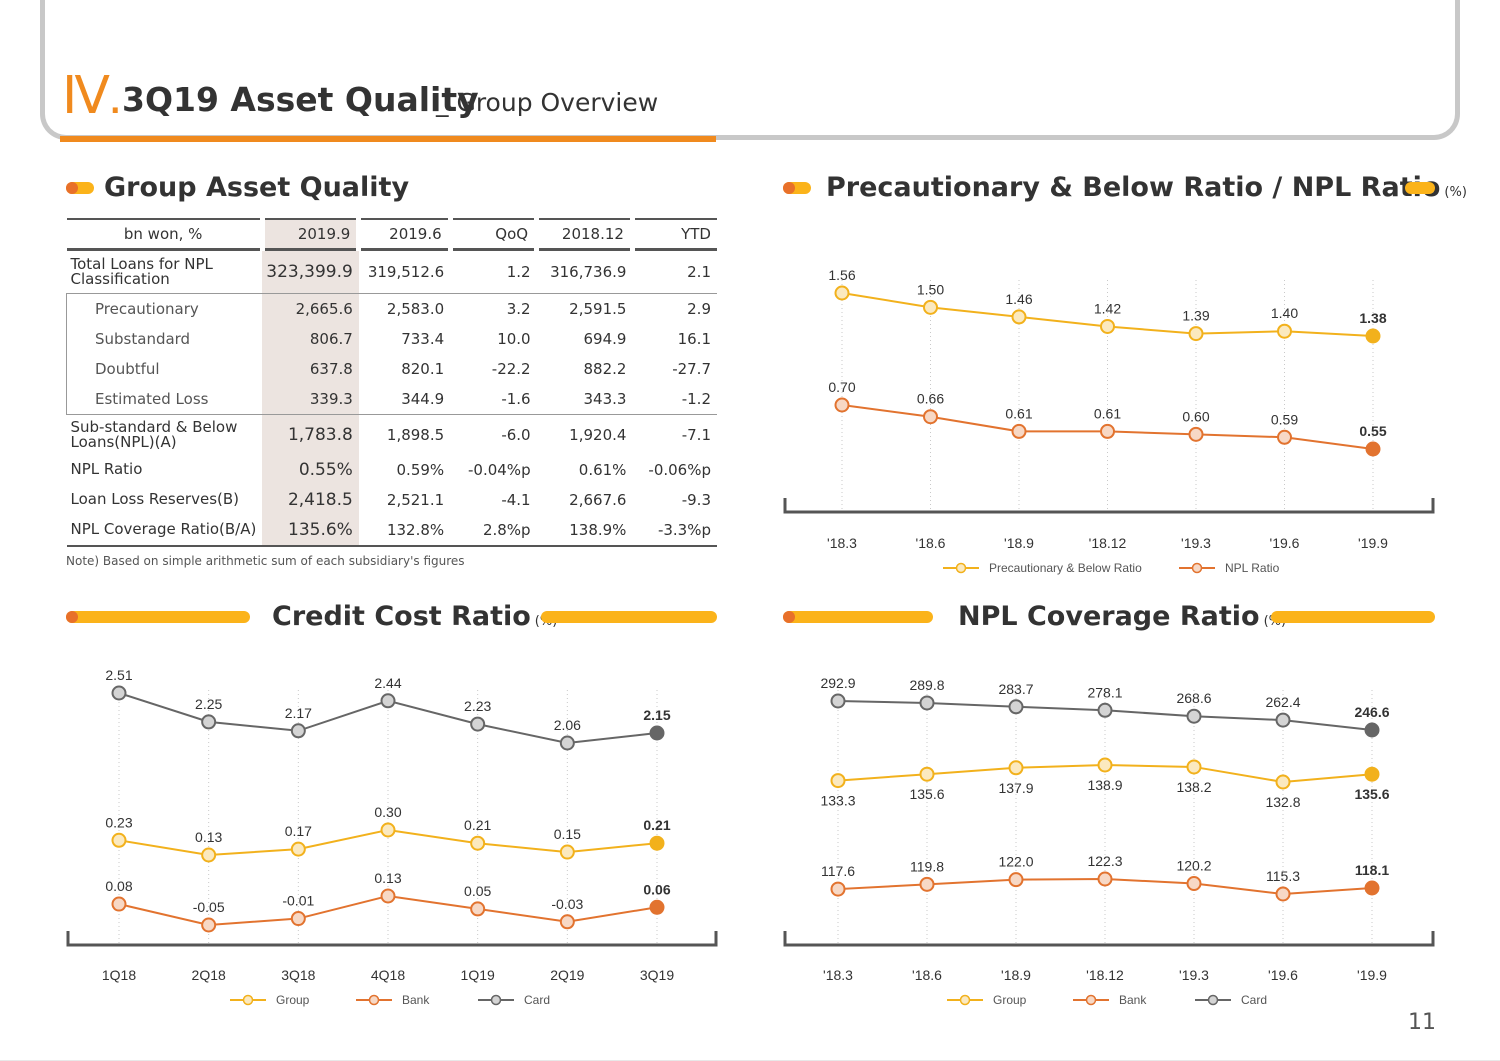 This screenshot has width=1500, height=1061. What do you see at coordinates (164, 399) in the screenshot?
I see `row-label: Estimated Loss` at bounding box center [164, 399].